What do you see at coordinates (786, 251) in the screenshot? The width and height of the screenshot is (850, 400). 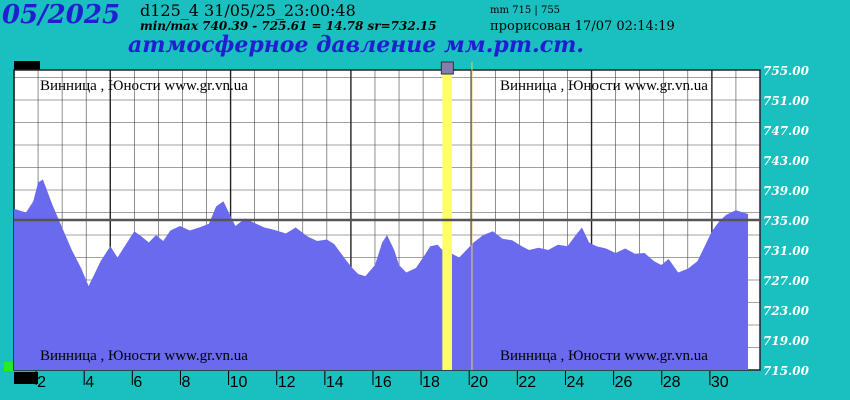 I see `y-tick-label: 731.00` at bounding box center [786, 251].